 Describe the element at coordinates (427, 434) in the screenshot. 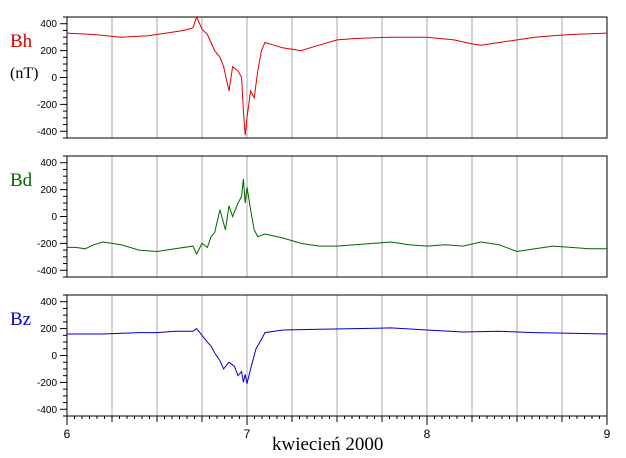

I see `x-tick-label: 8` at that location.